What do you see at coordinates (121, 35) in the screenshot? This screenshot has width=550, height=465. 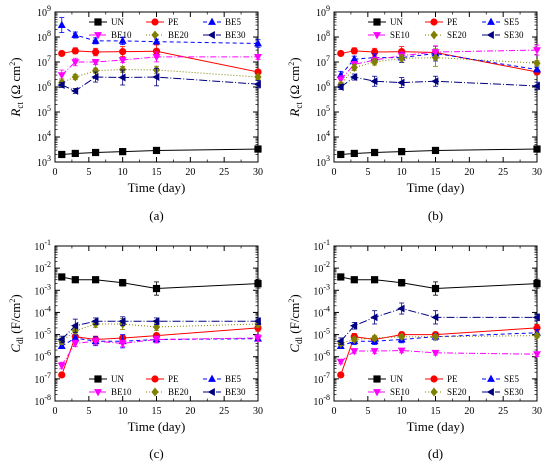 I see `legend-label: BE10` at bounding box center [121, 35].